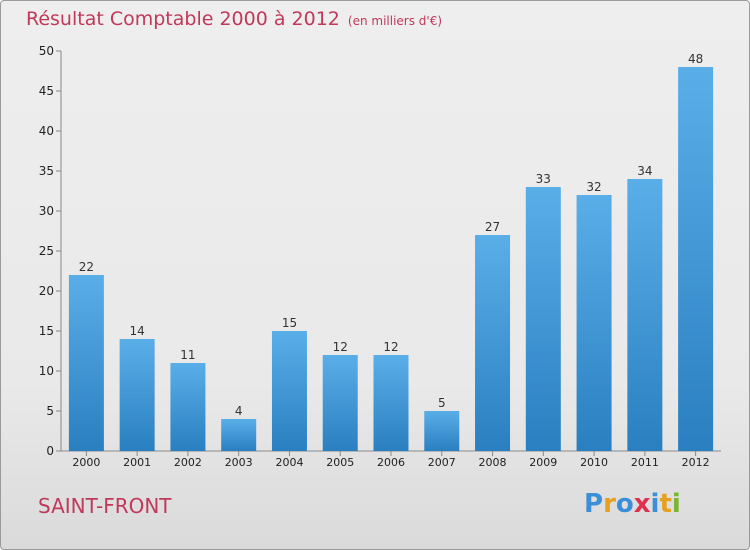 This screenshot has height=550, width=750. I want to click on x-tick-label: 2000, so click(86, 462).